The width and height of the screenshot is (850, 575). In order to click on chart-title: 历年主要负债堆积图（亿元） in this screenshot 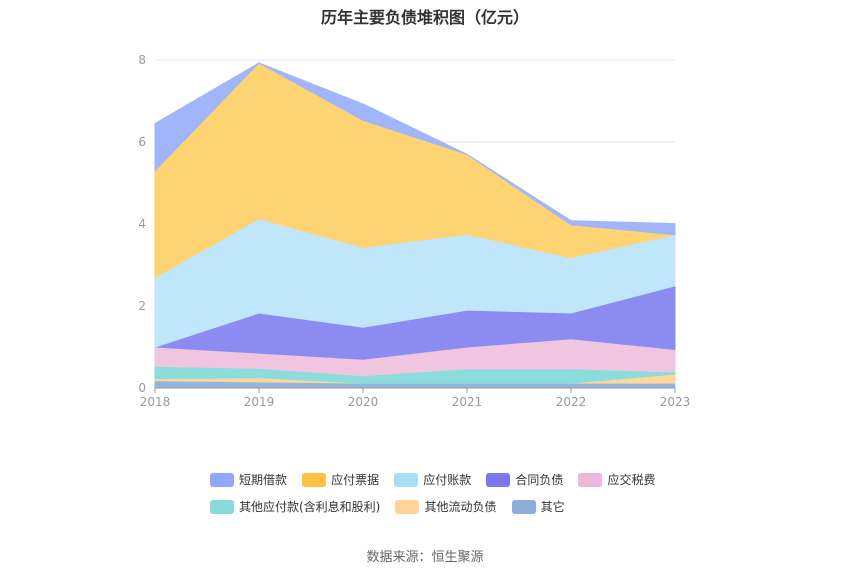, I will do `click(424, 17)`.